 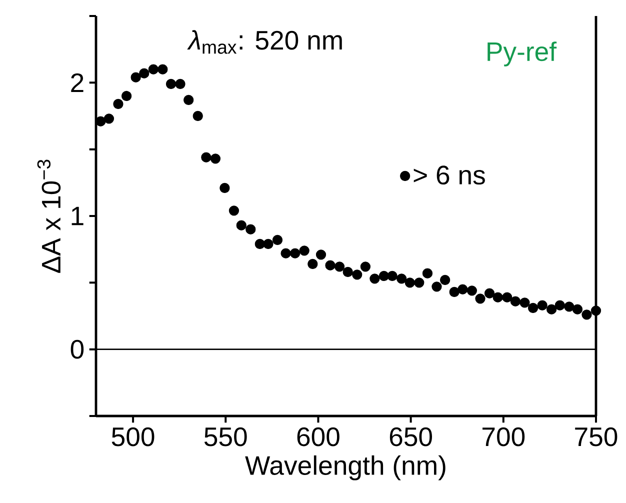 What do you see at coordinates (49, 216) in the screenshot?
I see `y-axis-title: ΔA x 10$^{−3}$` at bounding box center [49, 216].